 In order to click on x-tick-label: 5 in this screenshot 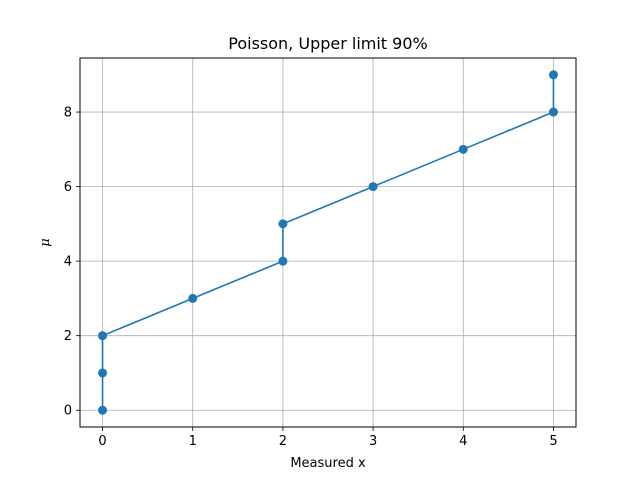, I will do `click(553, 441)`.